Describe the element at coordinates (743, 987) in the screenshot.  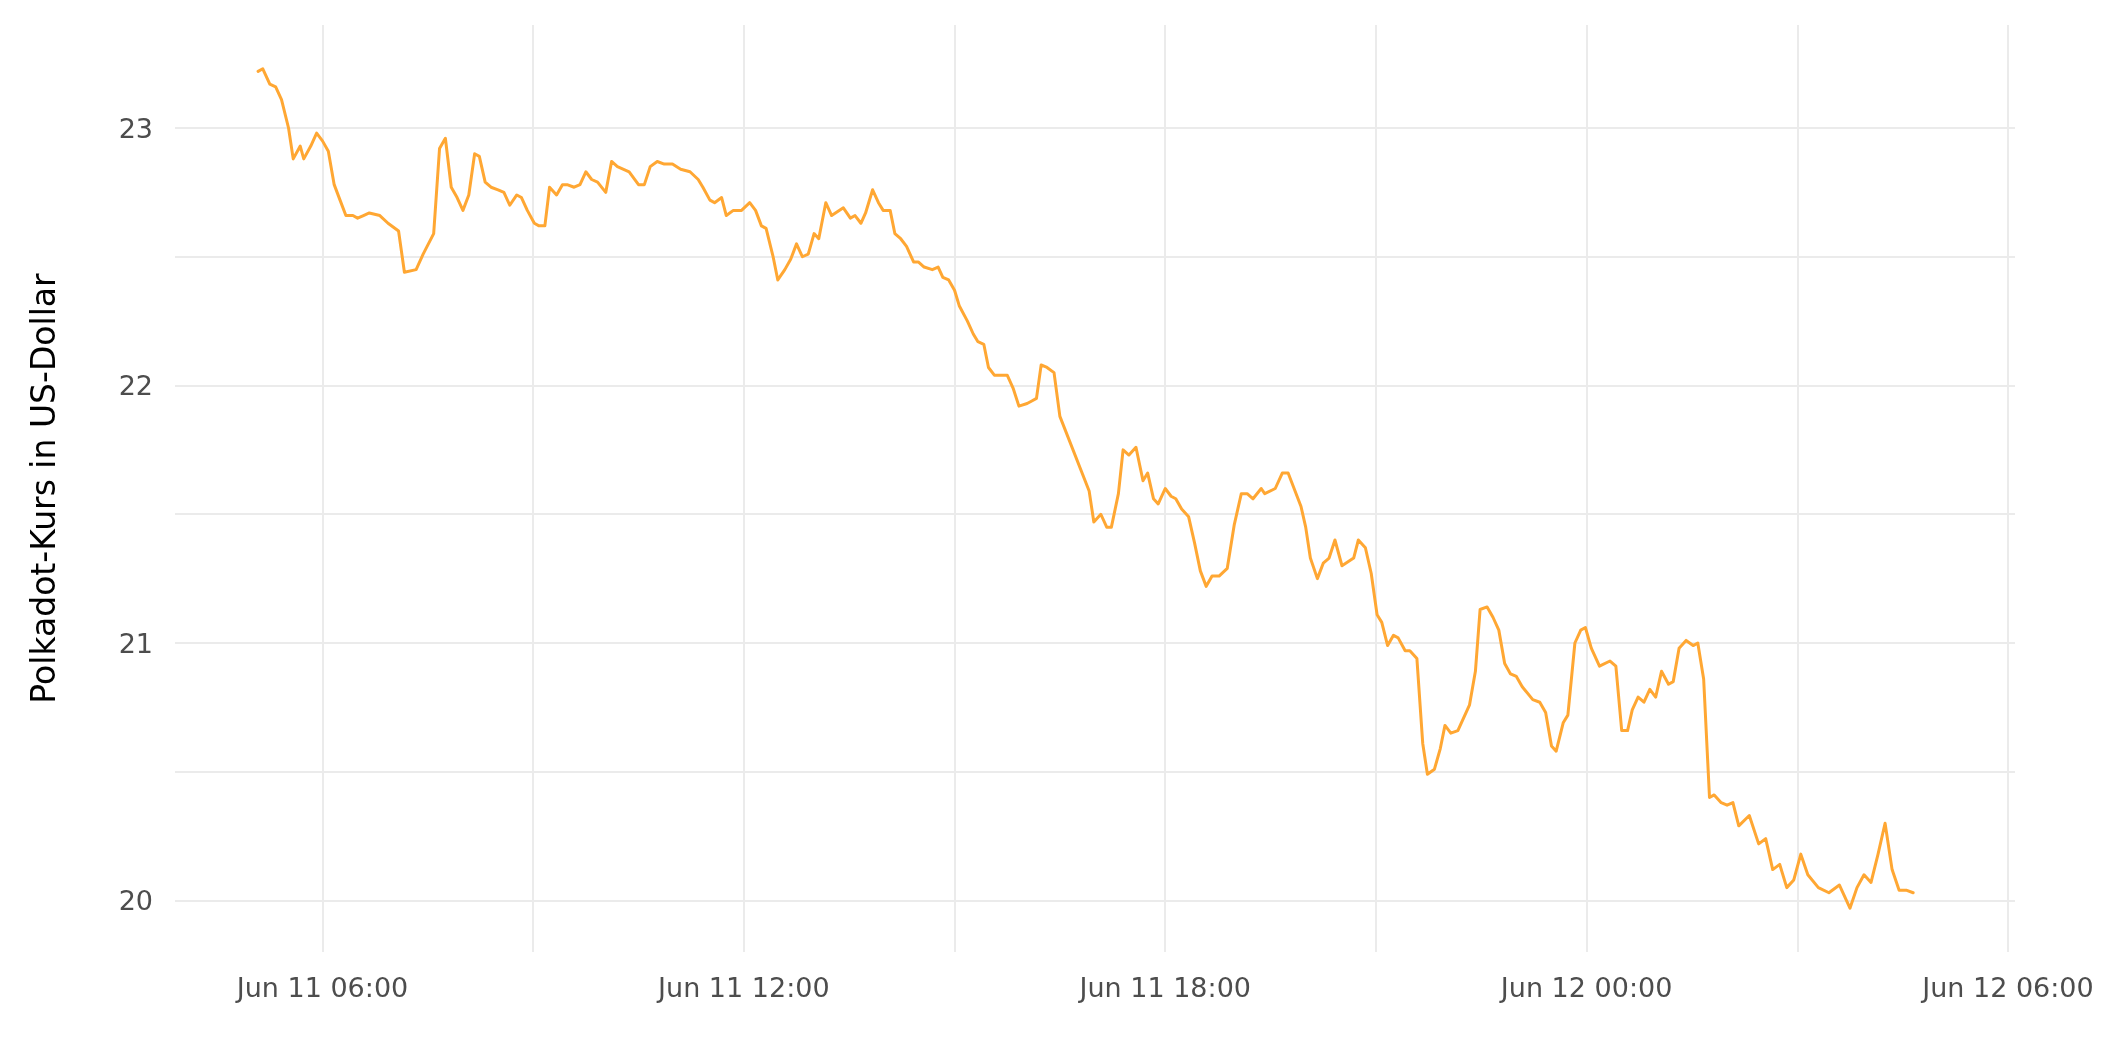
I see `x-tick-label: Jun 11 12:00` at that location.